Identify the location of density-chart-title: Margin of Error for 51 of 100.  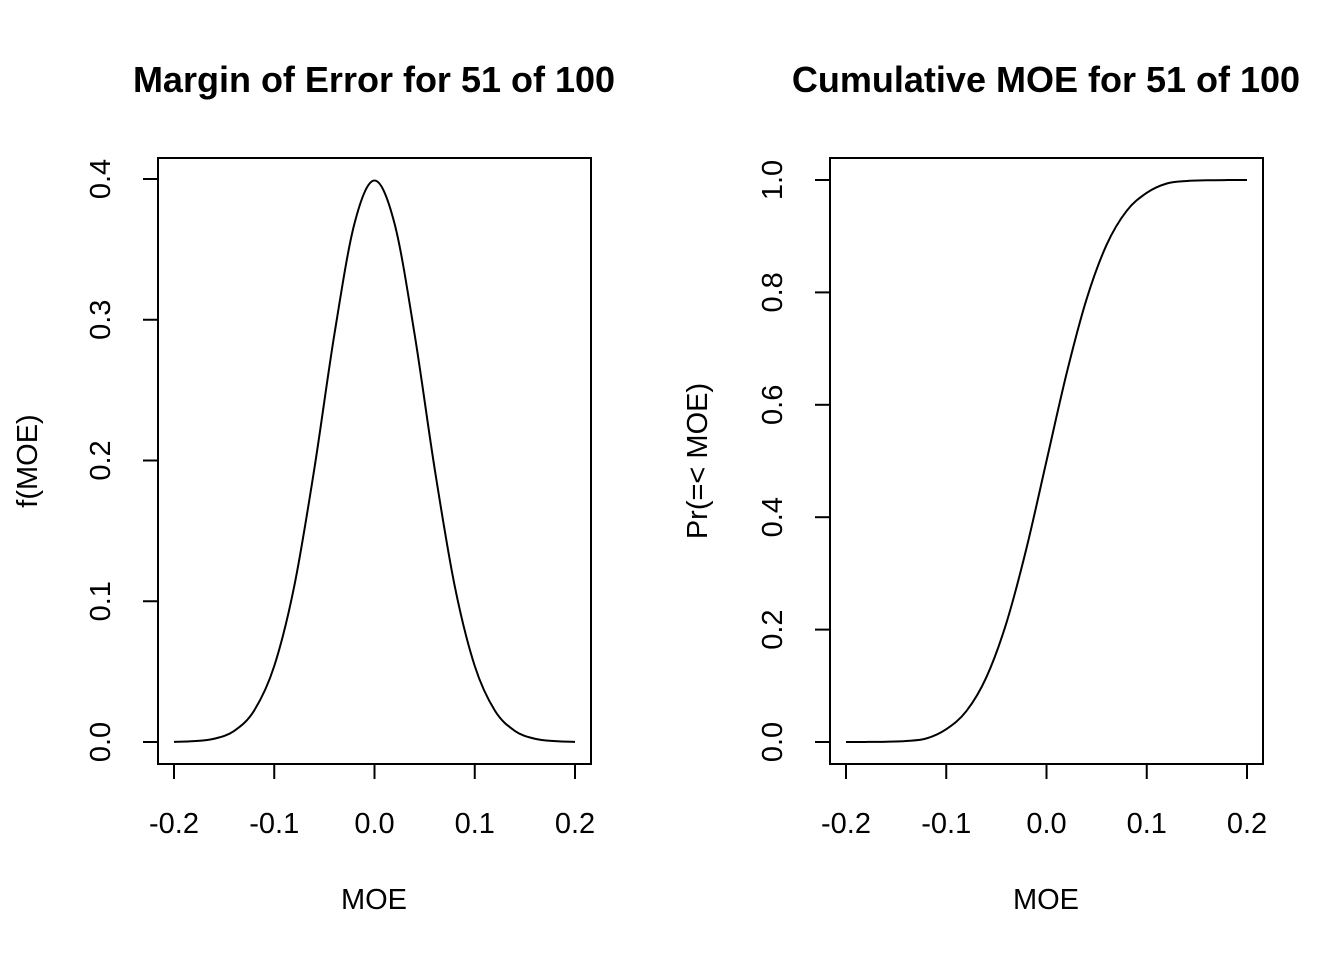
(374, 79).